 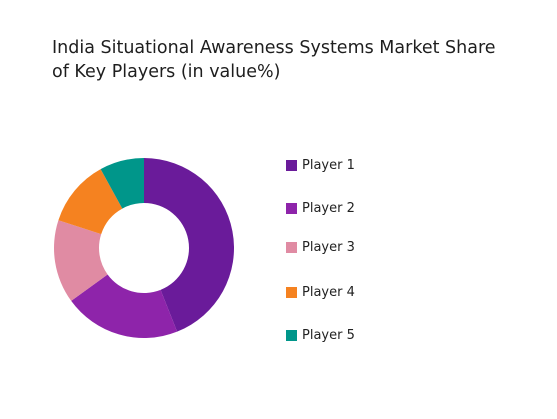 What do you see at coordinates (328, 208) in the screenshot?
I see `legend-label-player-2: Player 2` at bounding box center [328, 208].